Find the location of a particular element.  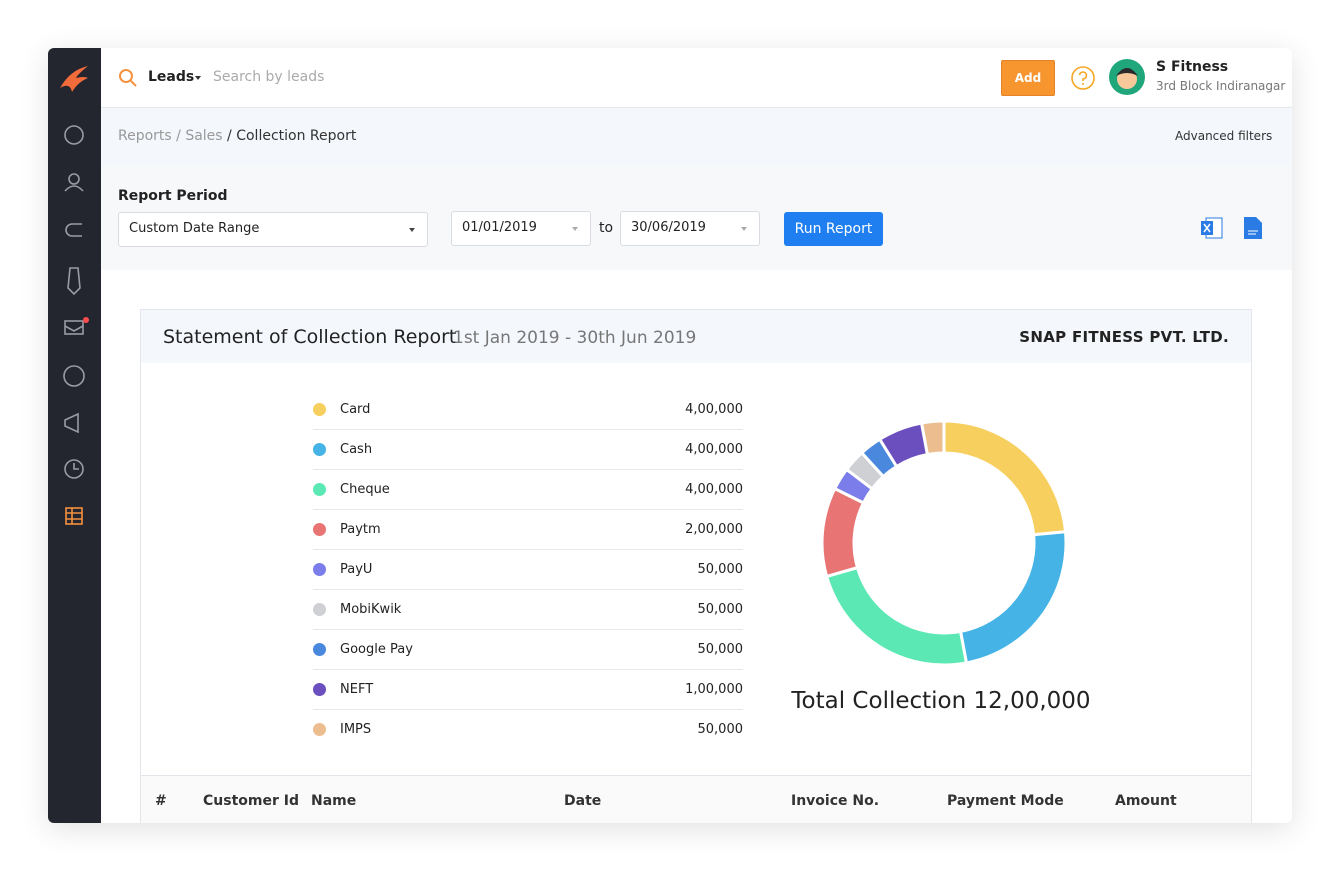

company-name: SNAP FITNESS PVT. LTD. is located at coordinates (1124, 337).